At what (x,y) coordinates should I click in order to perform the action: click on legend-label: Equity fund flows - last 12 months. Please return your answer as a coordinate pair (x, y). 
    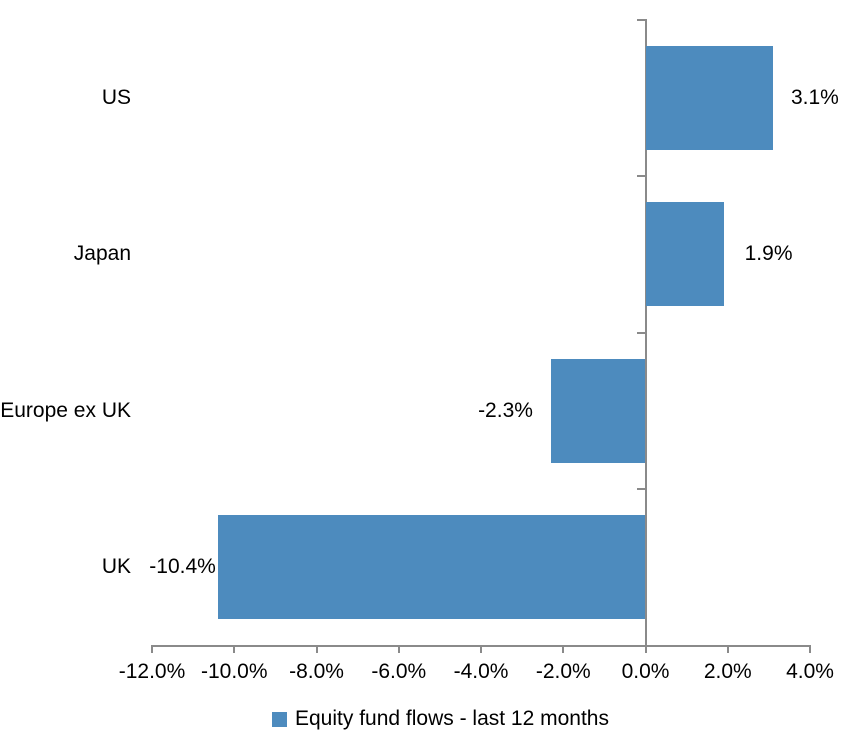
    Looking at the image, I should click on (452, 718).